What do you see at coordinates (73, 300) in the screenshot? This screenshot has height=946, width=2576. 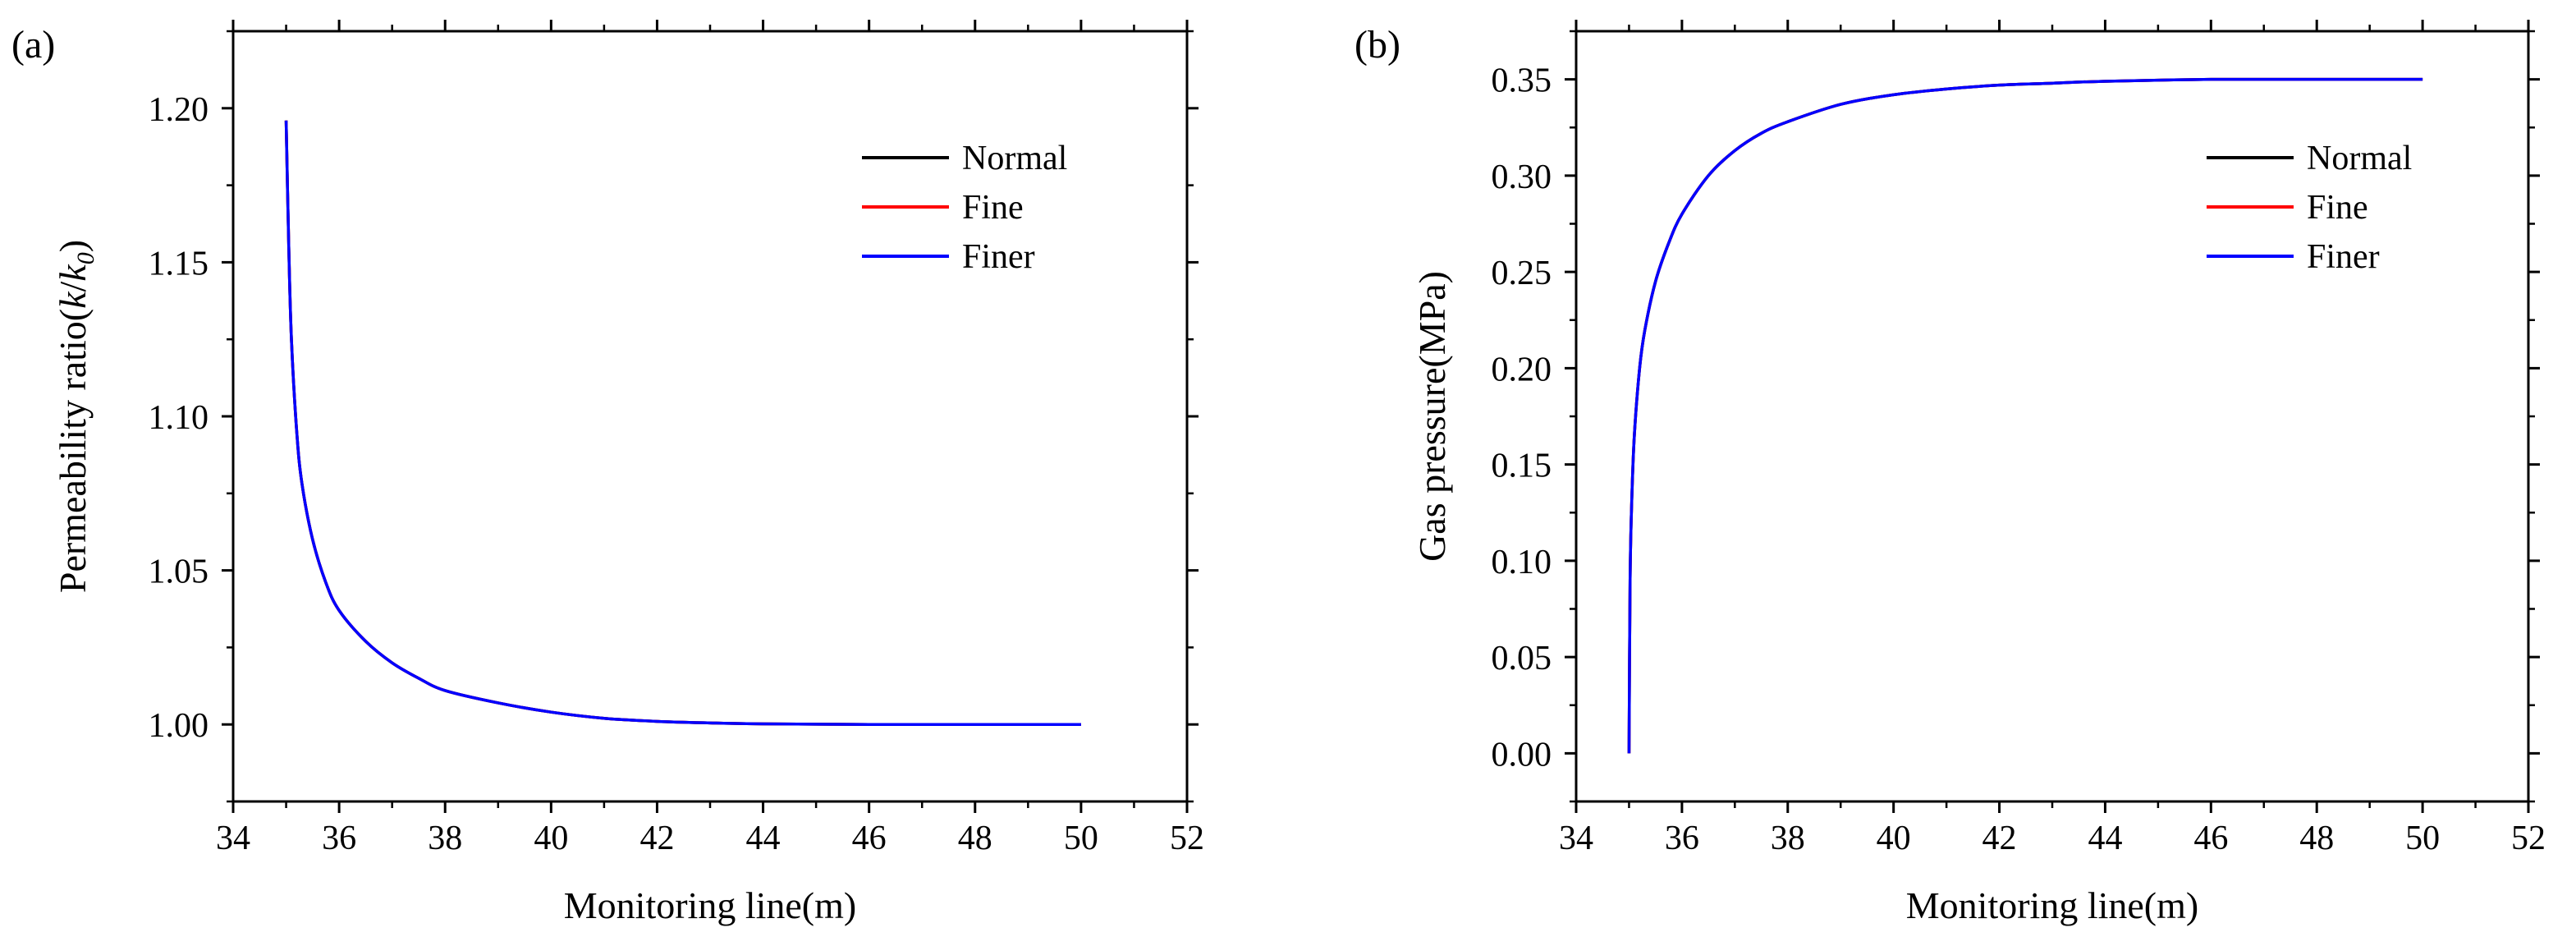 I see `panel-a-y-axis-label-k: k` at bounding box center [73, 300].